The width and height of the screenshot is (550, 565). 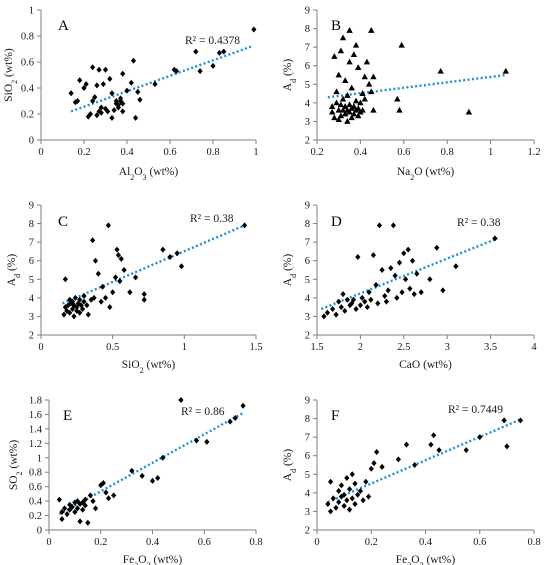 What do you see at coordinates (27, 63) in the screenshot?
I see `y-tick-label: 0.6` at bounding box center [27, 63].